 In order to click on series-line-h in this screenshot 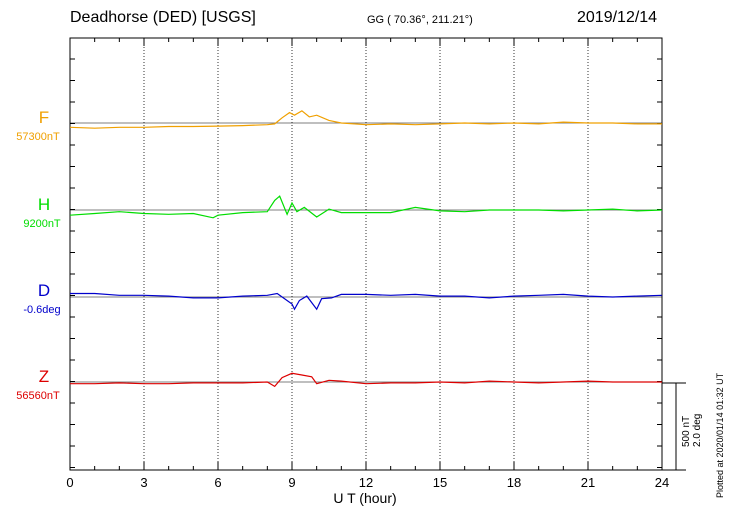, I will do `click(366, 207)`.